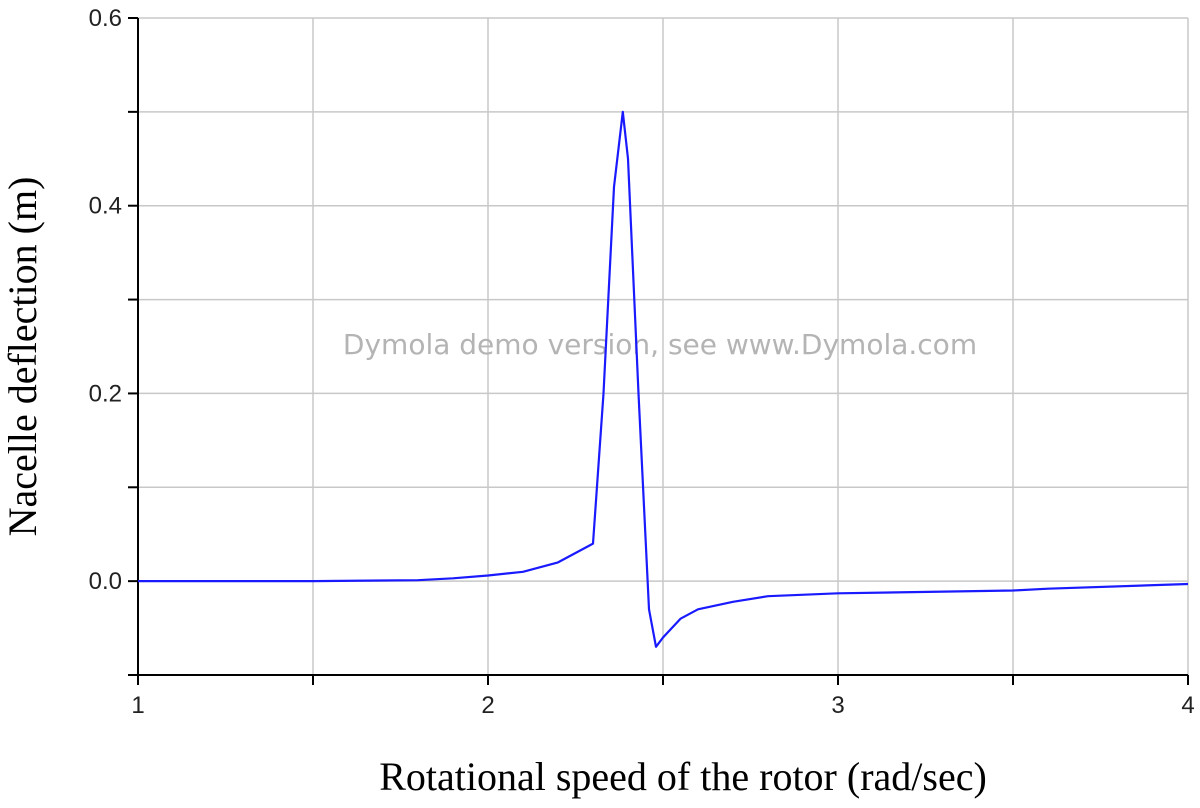 The width and height of the screenshot is (1200, 808). Describe the element at coordinates (105, 581) in the screenshot. I see `y-tick-label: 0.0` at that location.